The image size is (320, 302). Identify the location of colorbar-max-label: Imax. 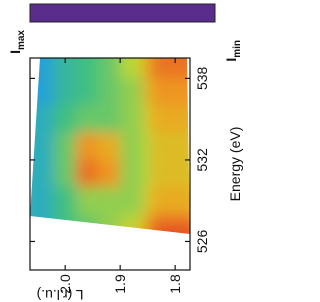
(17, 42).